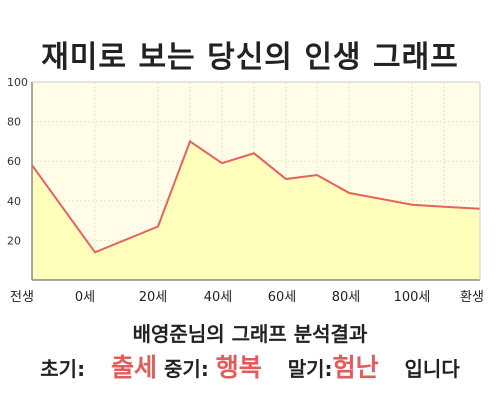  I want to click on y-tick-label: 100, so click(17, 82).